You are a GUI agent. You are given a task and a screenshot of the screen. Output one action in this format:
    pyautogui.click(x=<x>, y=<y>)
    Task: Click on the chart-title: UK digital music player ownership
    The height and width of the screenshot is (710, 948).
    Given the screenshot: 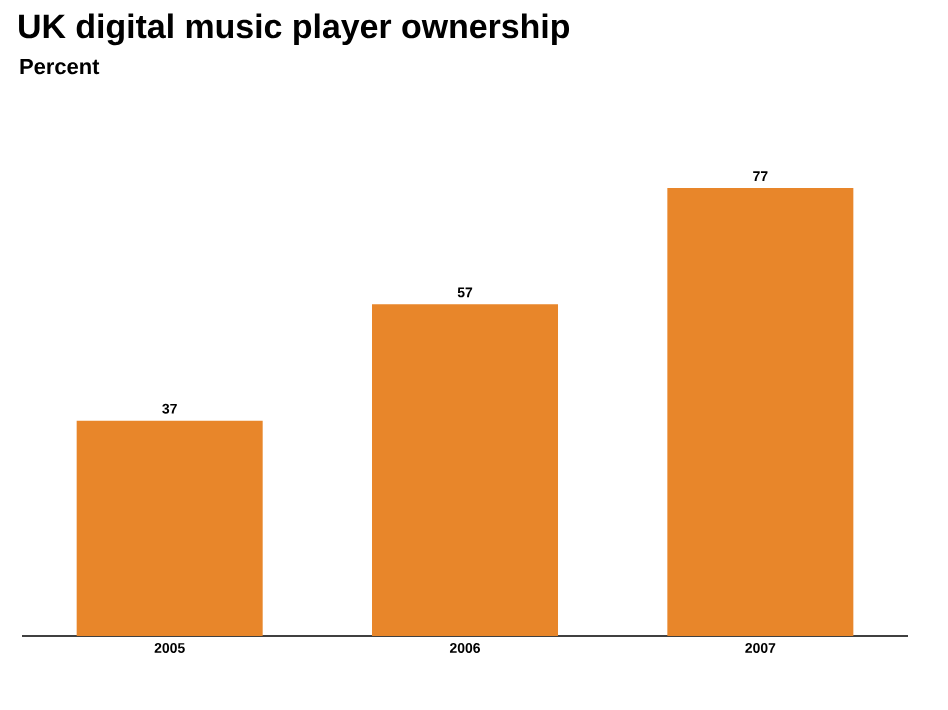 What is the action you would take?
    pyautogui.click(x=294, y=29)
    